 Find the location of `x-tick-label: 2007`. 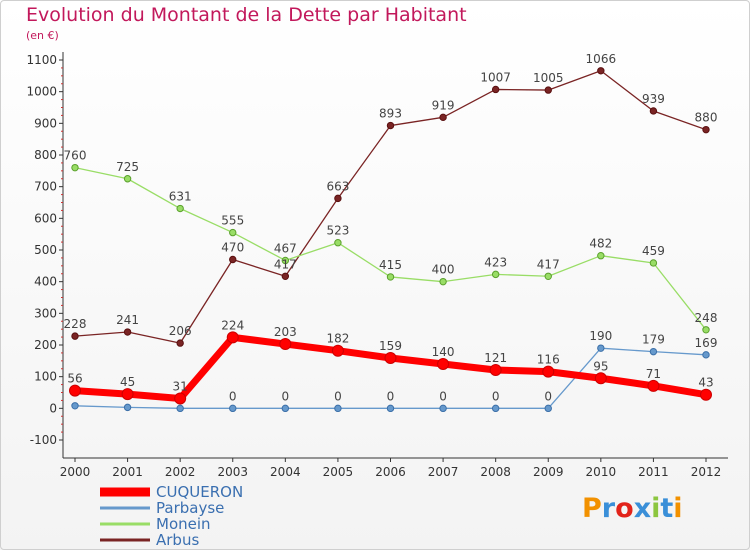

x-tick-label: 2007 is located at coordinates (443, 472).